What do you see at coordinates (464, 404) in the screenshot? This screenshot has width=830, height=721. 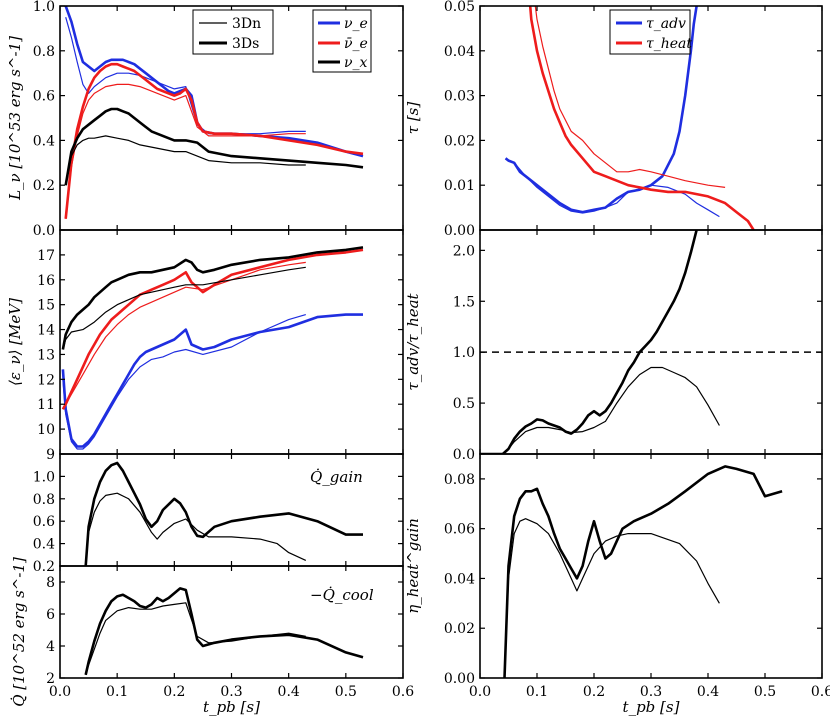 I see `ytick-label: 0.5` at bounding box center [464, 404].